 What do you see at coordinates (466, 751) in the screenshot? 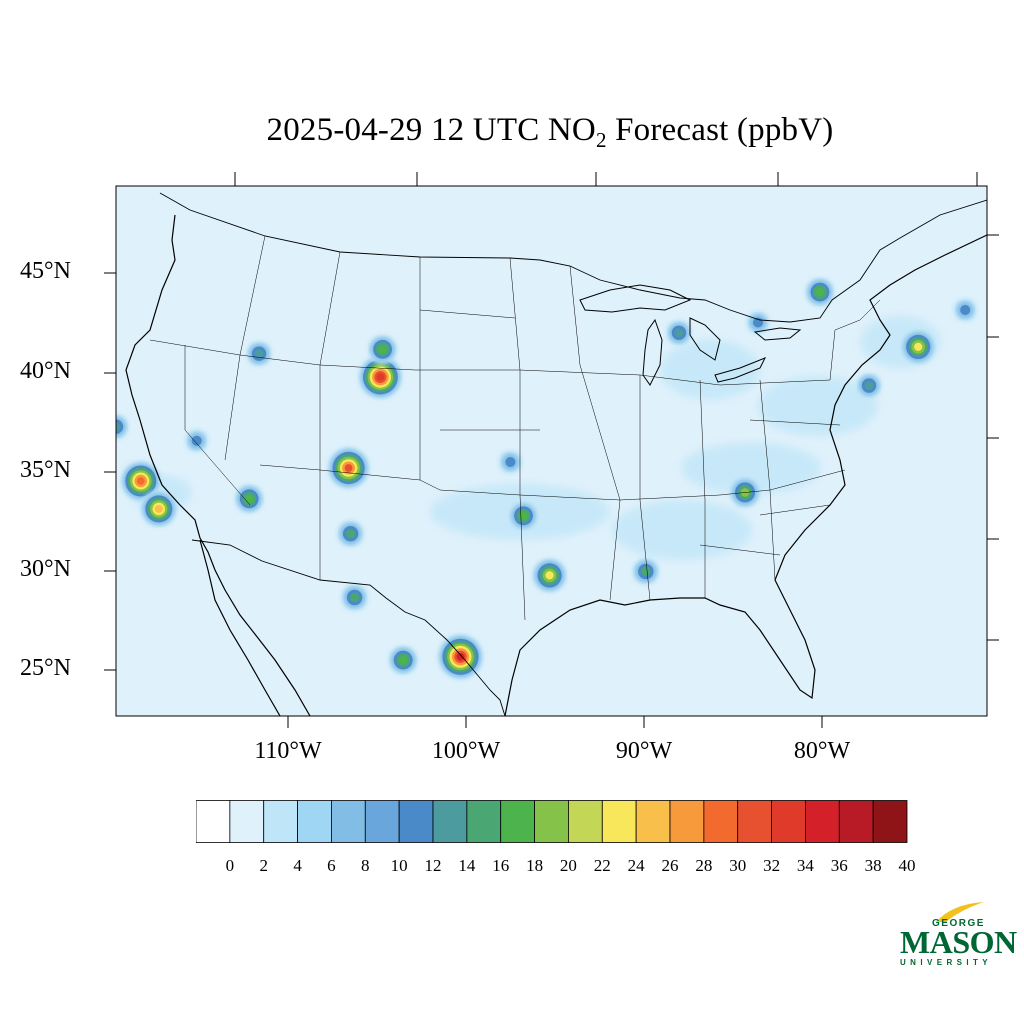
I see `lon-label-100: 100°W` at bounding box center [466, 751].